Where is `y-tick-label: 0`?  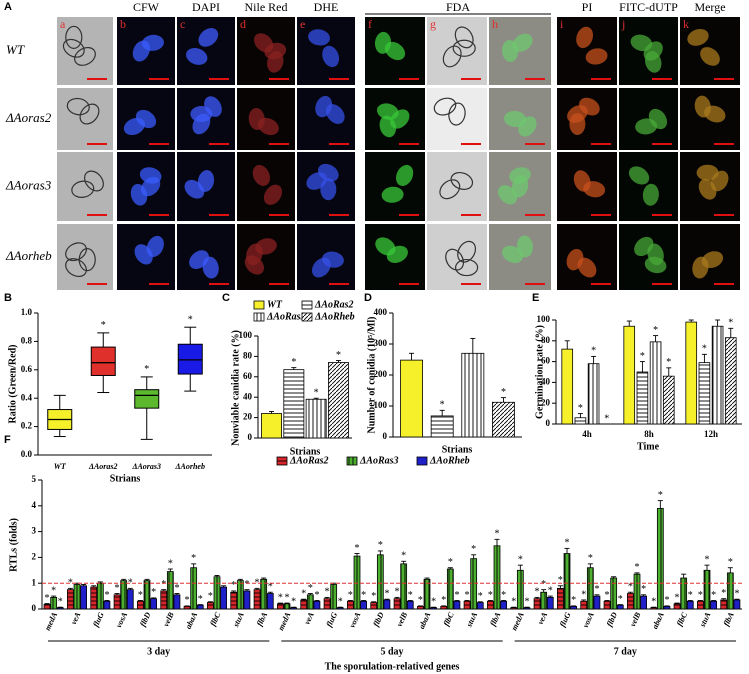 y-tick-label: 0 is located at coordinates (34, 608).